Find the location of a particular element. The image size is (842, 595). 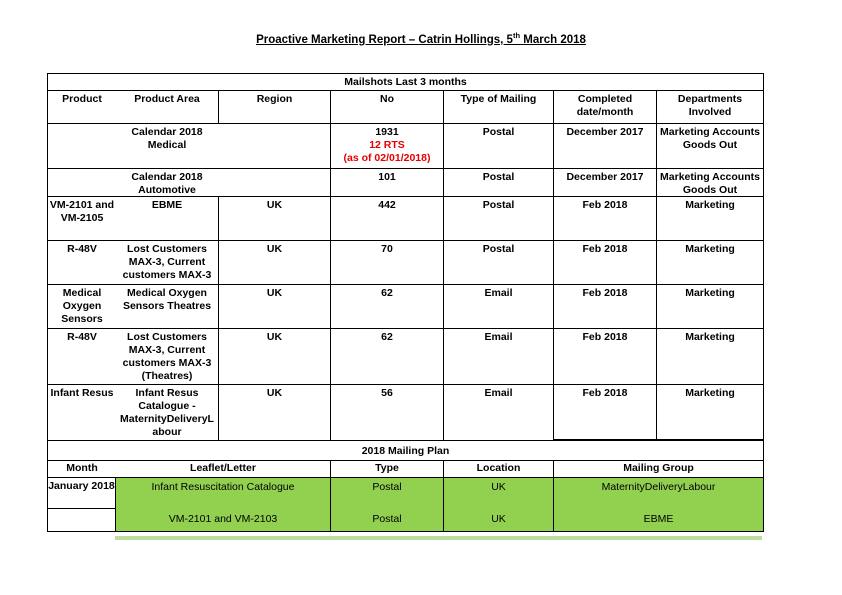

row4-completed: Feb 2018 is located at coordinates (605, 263).